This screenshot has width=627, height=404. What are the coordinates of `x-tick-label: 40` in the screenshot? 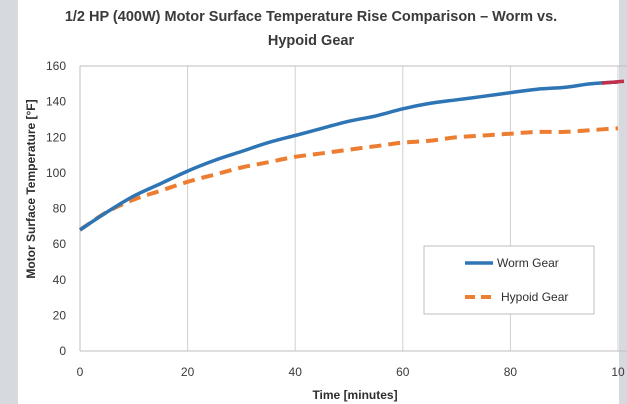 It's located at (296, 372).